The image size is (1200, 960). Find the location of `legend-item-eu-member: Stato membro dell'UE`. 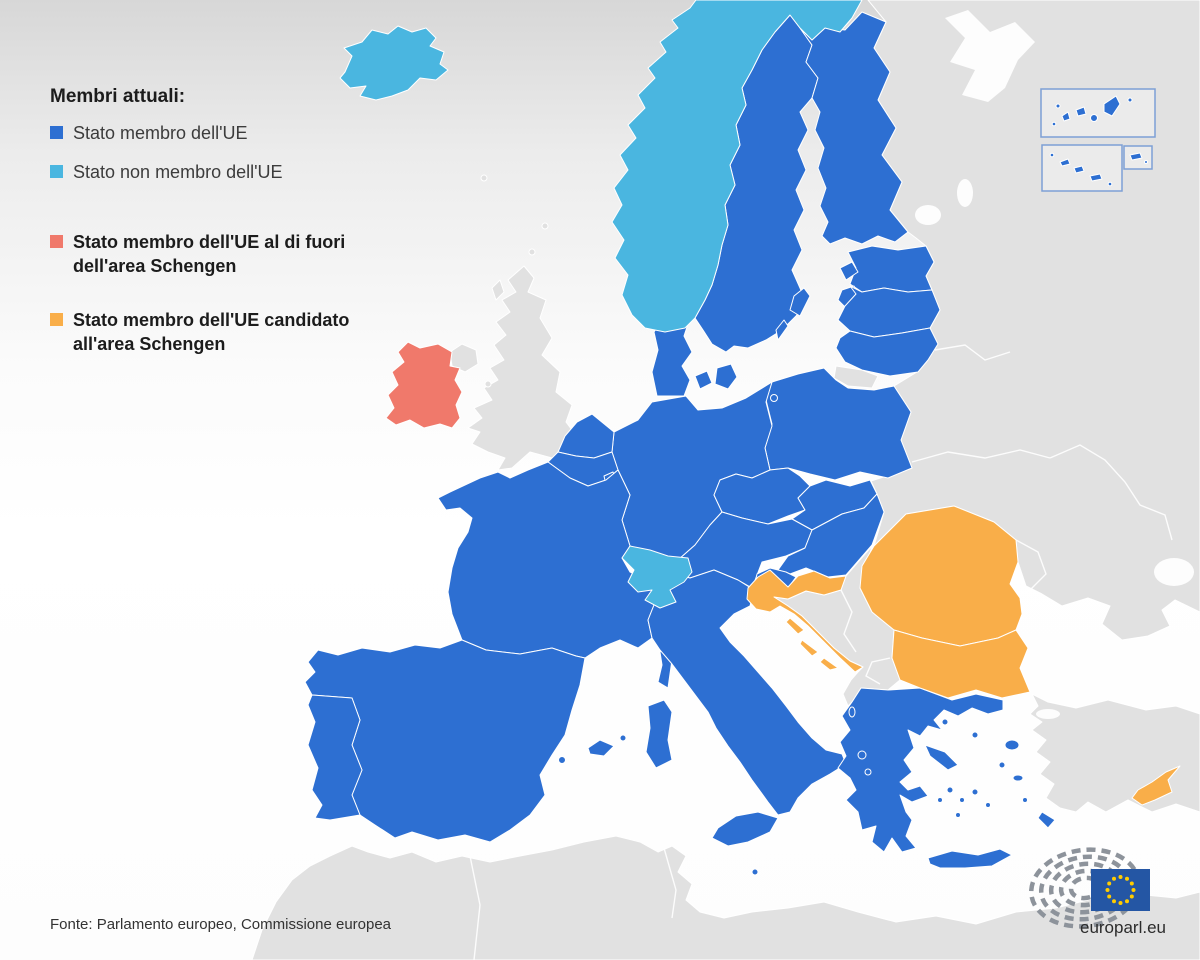

legend-item-eu-member: Stato membro dell'UE is located at coordinates (225, 134).